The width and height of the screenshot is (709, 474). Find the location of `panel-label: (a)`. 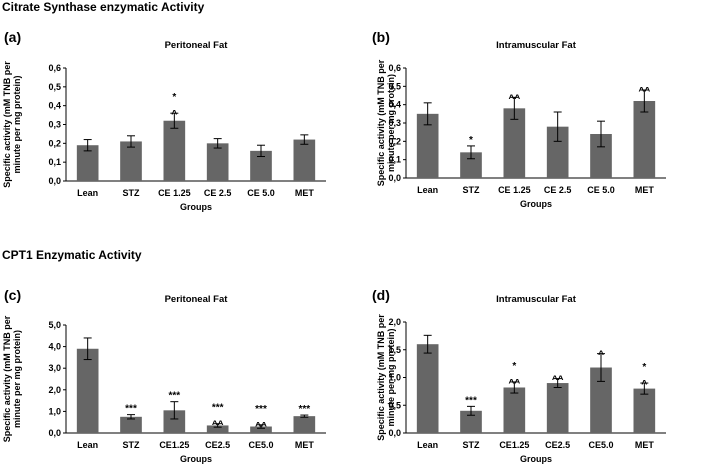

panel-label: (a) is located at coordinates (12, 37).